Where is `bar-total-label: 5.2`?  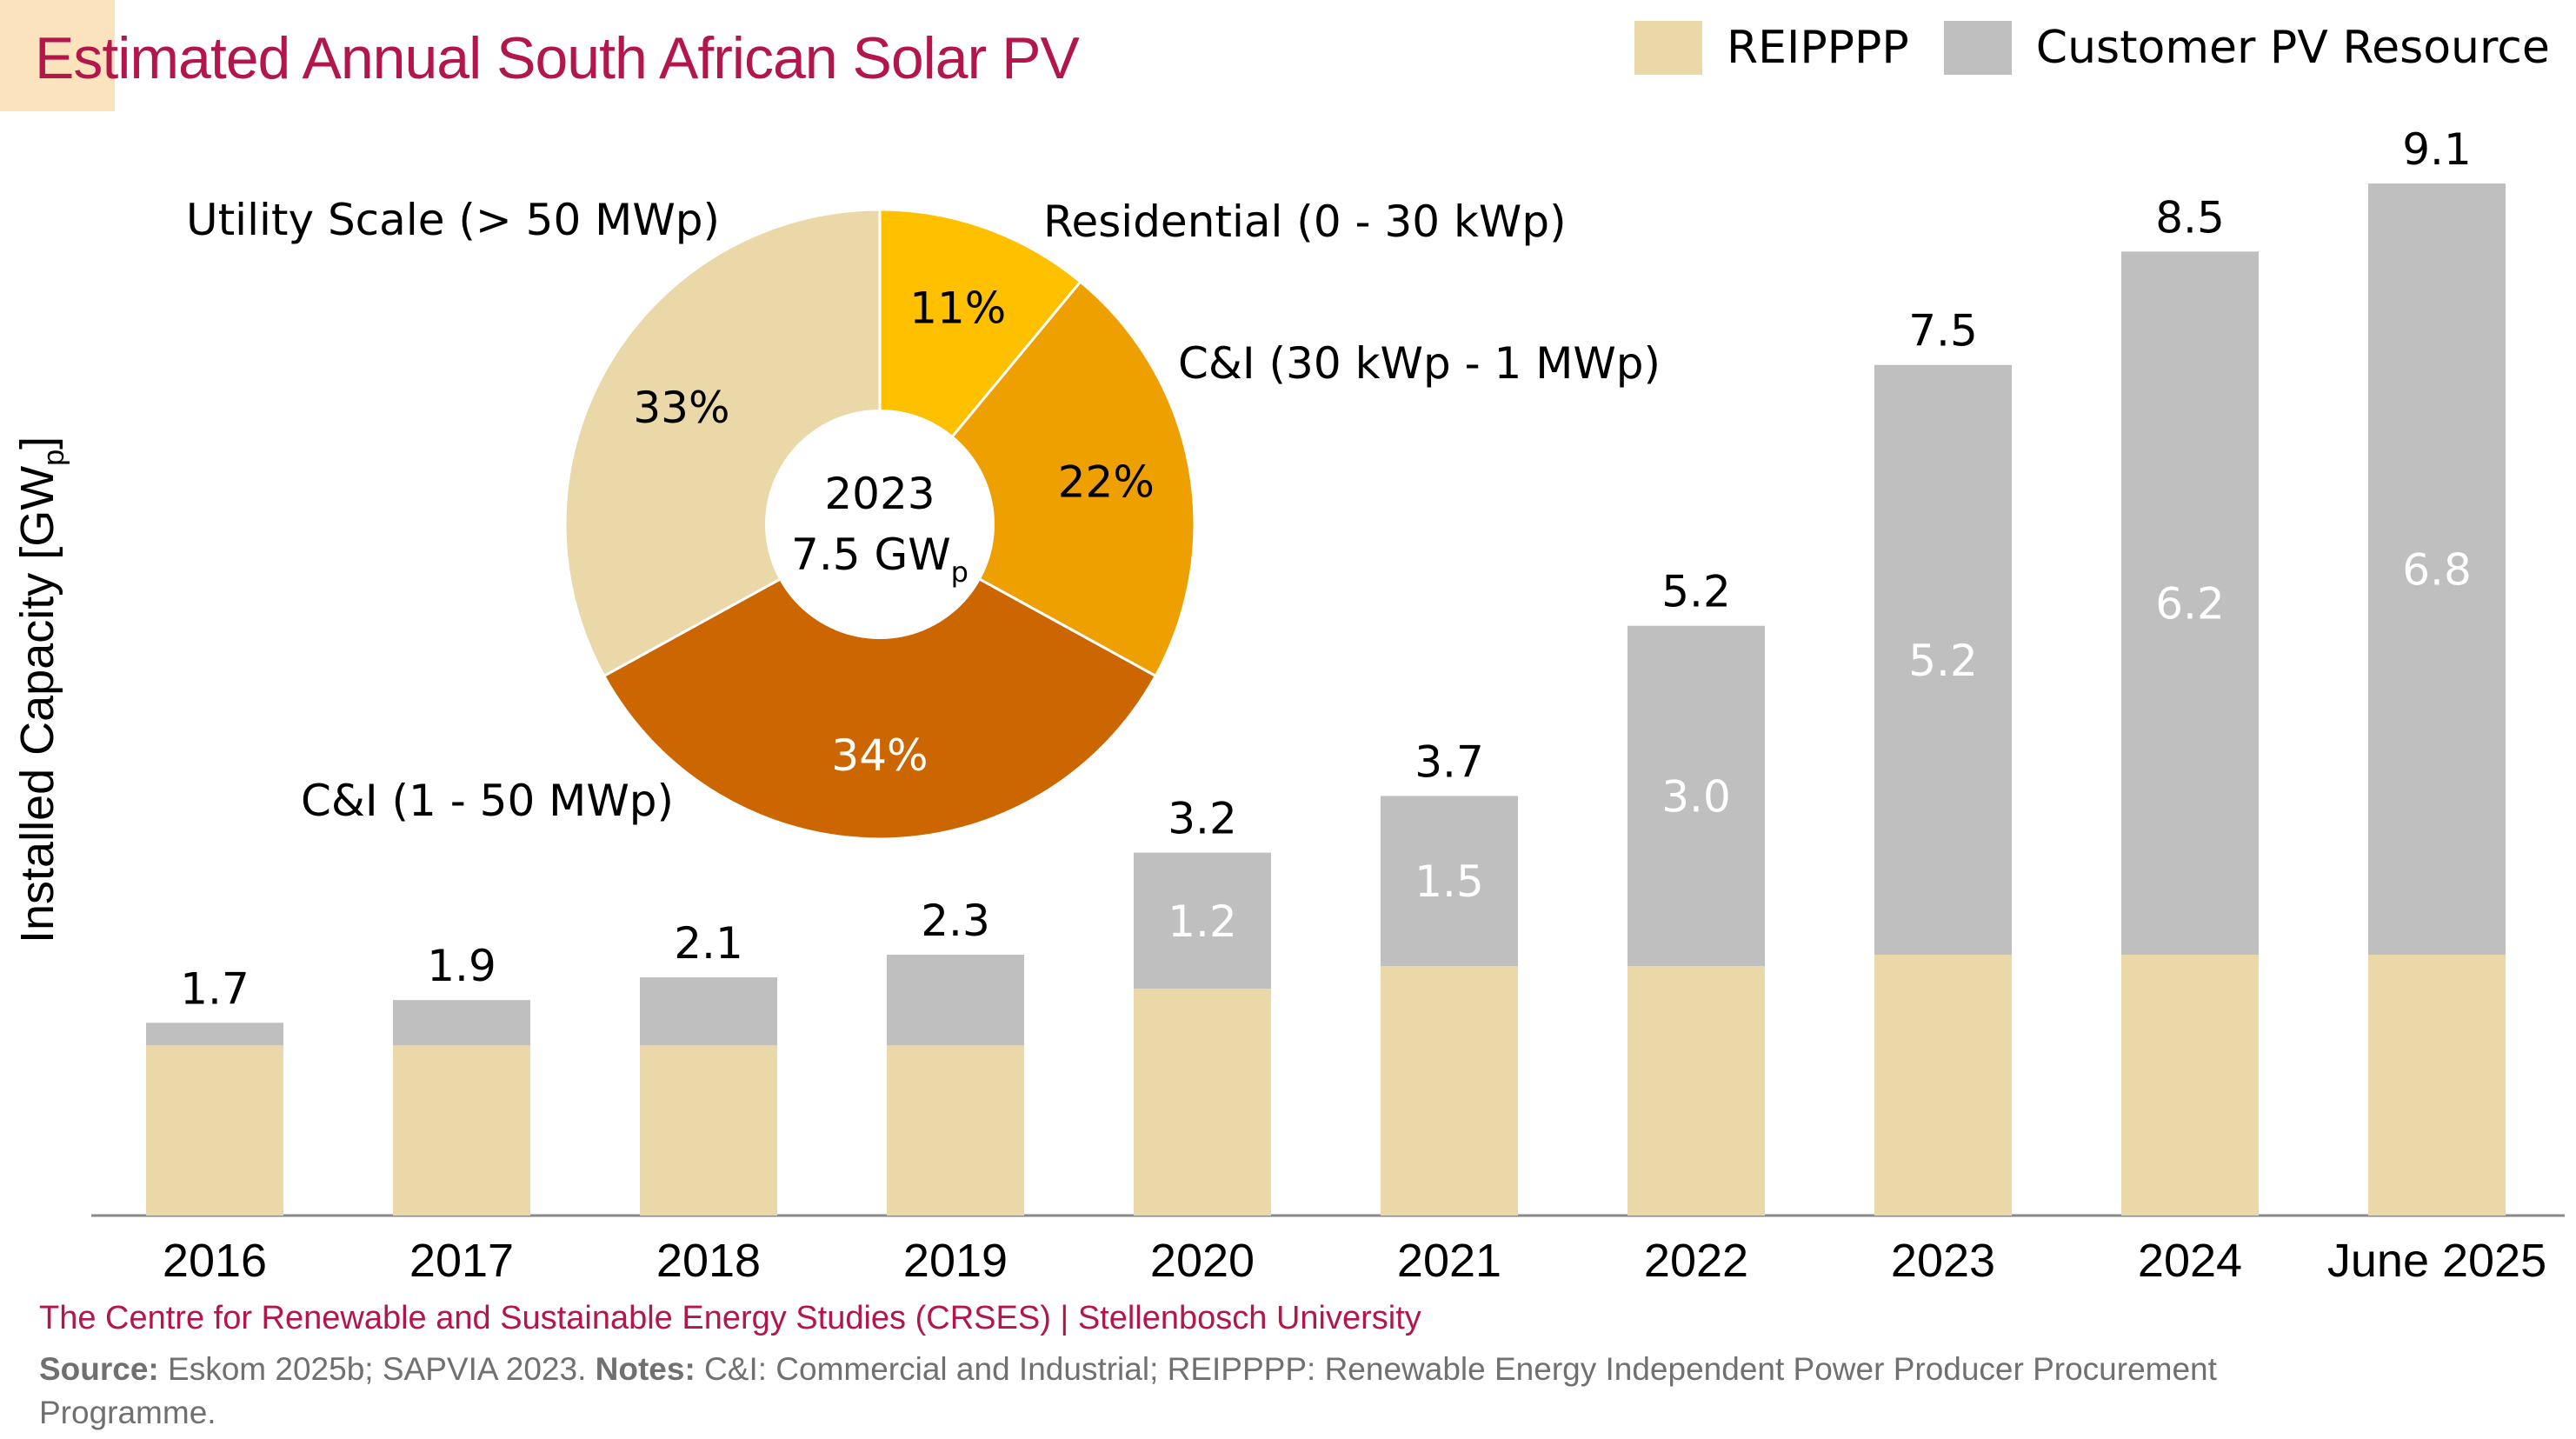
bar-total-label: 5.2 is located at coordinates (1696, 592).